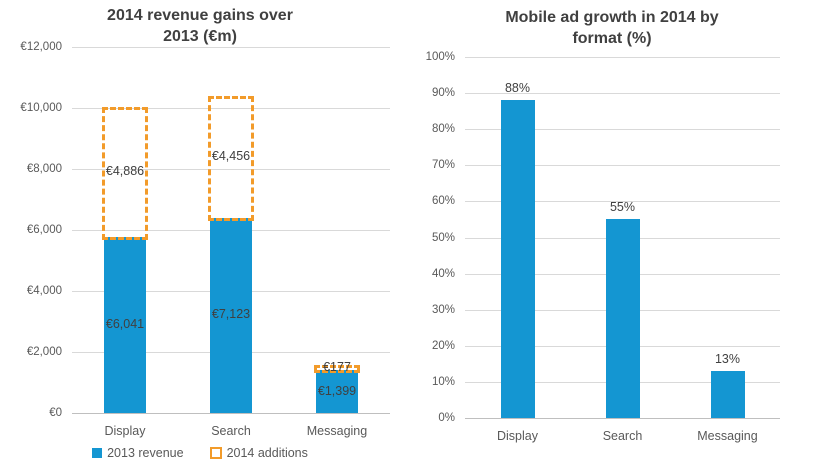  I want to click on y-axis-tick-label: 40%, so click(443, 273).